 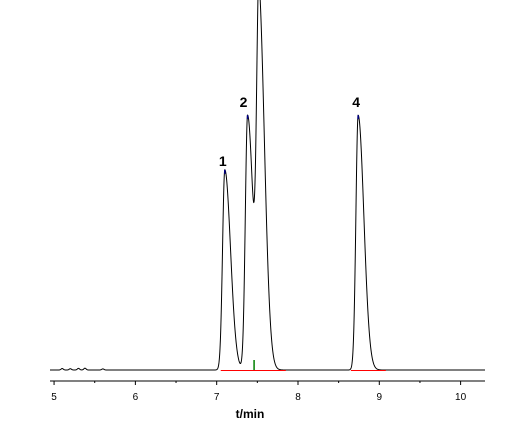 What do you see at coordinates (244, 102) in the screenshot?
I see `peak-label-2: 2` at bounding box center [244, 102].